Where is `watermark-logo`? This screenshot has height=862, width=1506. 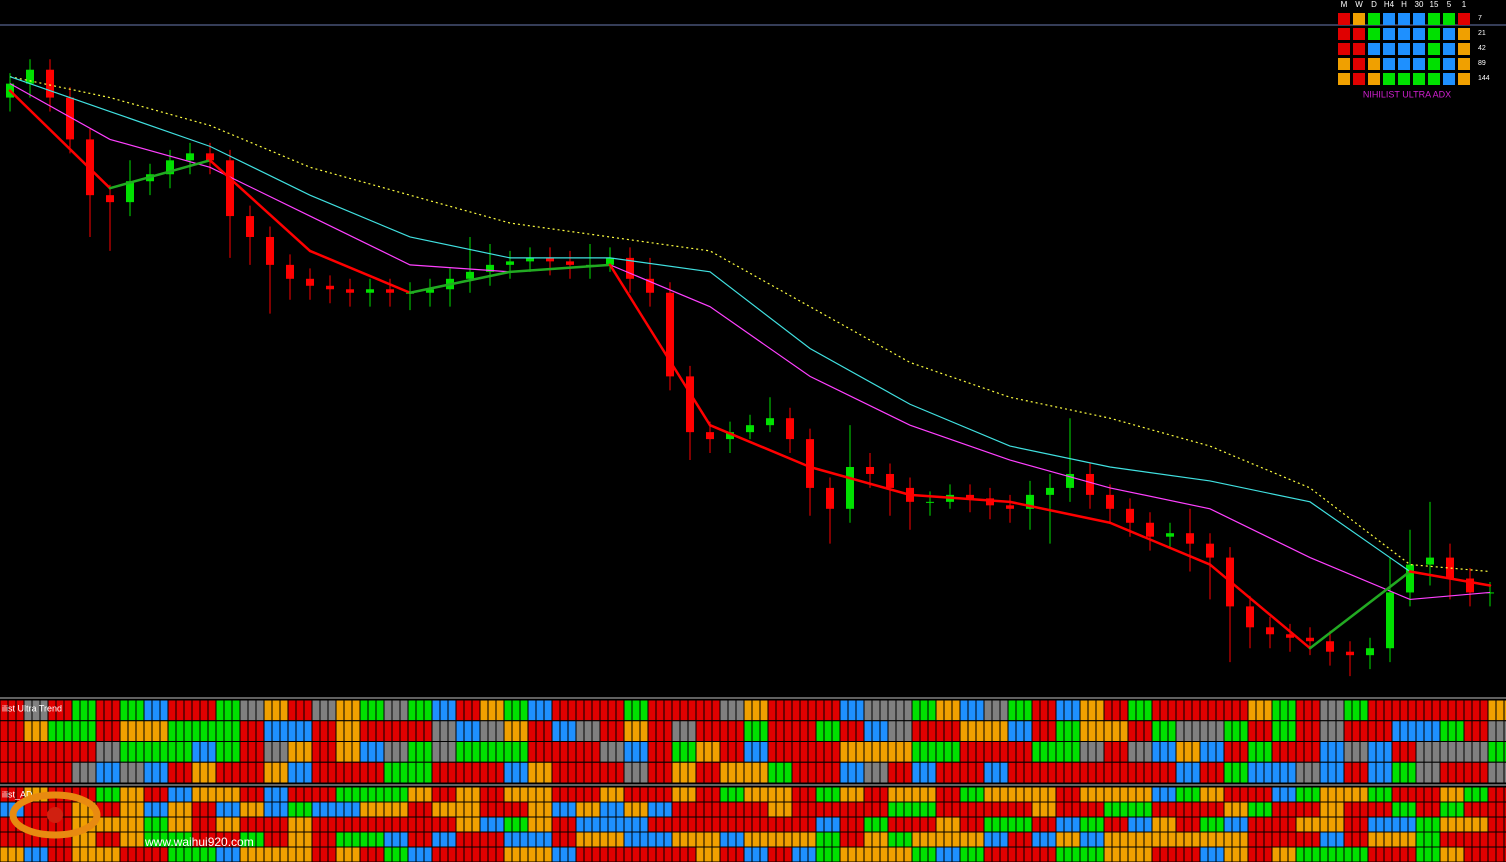 watermark-logo is located at coordinates (55, 815).